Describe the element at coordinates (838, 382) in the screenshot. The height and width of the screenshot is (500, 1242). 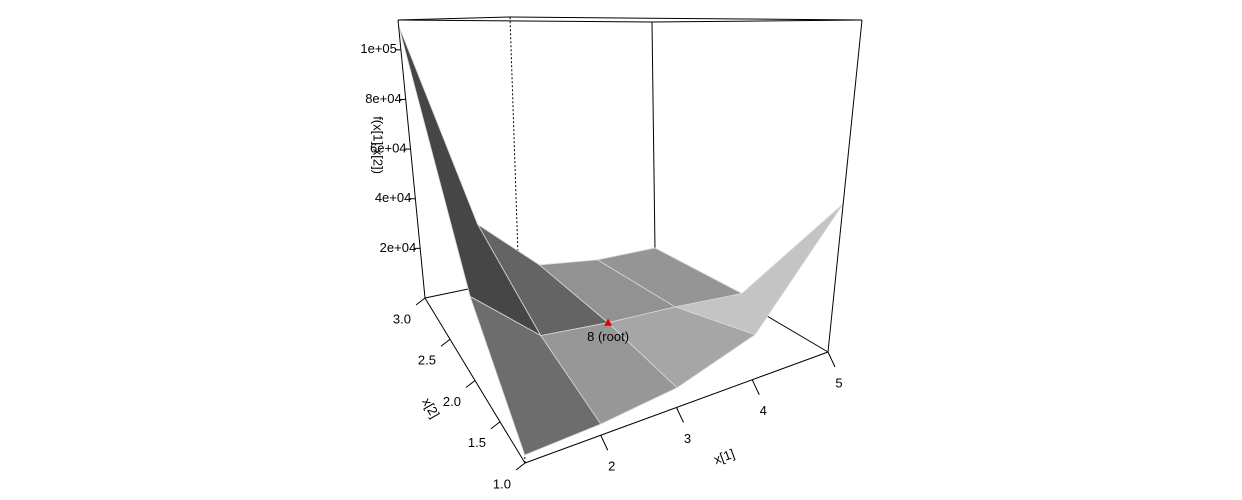
I see `x-tick-label: 5` at that location.